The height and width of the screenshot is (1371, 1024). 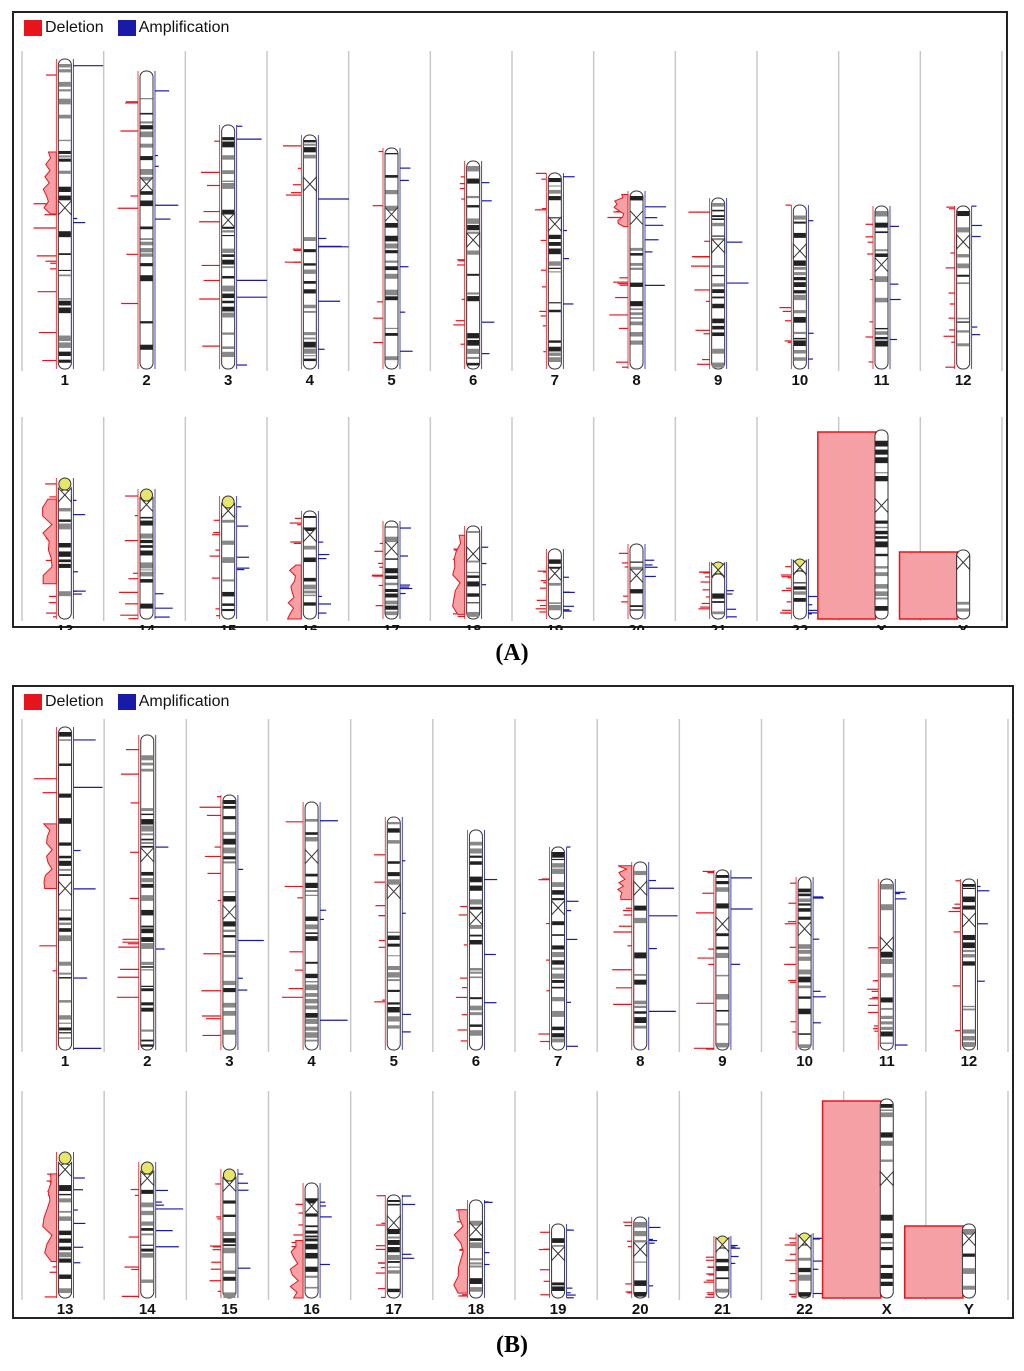 I want to click on satellite, so click(x=65, y=1158).